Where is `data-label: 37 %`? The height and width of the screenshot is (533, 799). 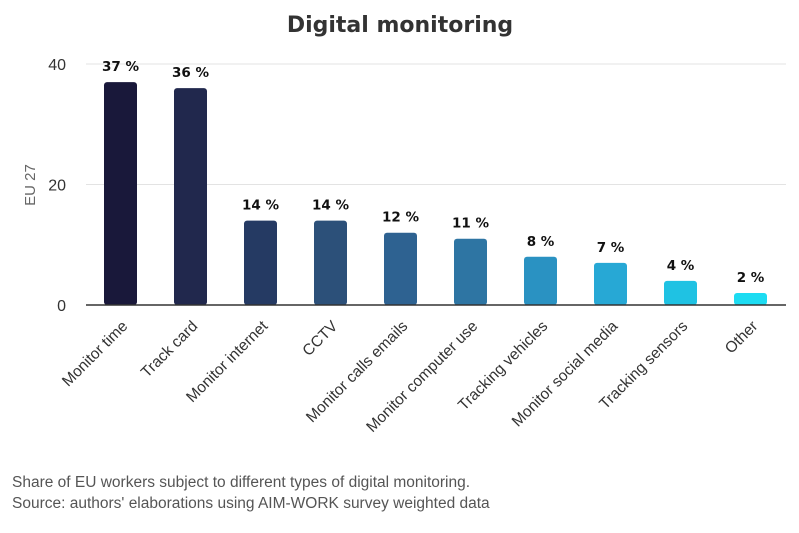
data-label: 37 % is located at coordinates (120, 67).